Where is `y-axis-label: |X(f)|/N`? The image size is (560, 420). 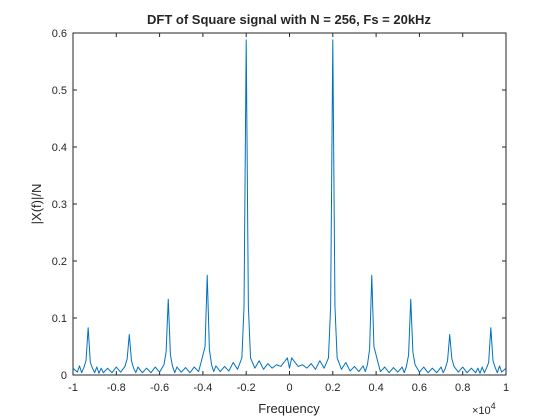 y-axis-label: |X(f)|/N is located at coordinates (36, 204).